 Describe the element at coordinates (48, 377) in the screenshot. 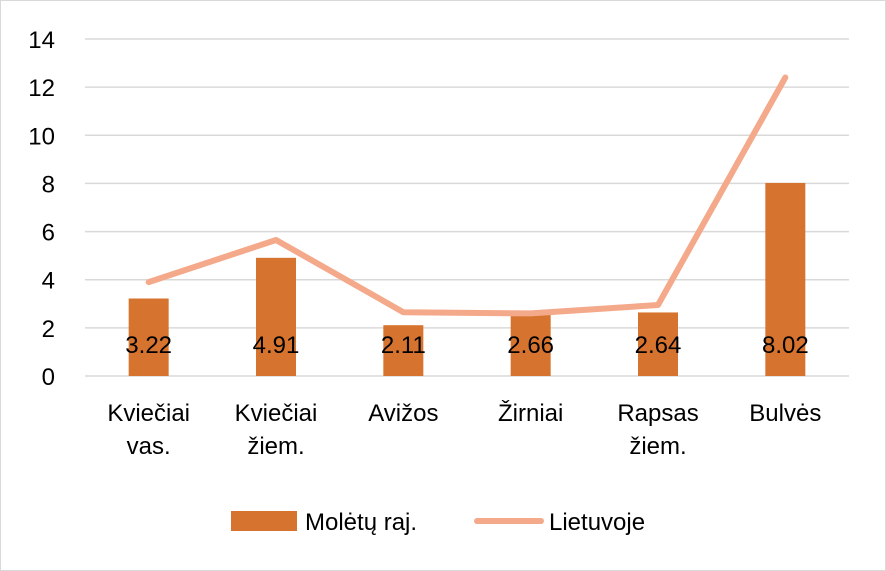

I see `y-tick-label: 0` at that location.